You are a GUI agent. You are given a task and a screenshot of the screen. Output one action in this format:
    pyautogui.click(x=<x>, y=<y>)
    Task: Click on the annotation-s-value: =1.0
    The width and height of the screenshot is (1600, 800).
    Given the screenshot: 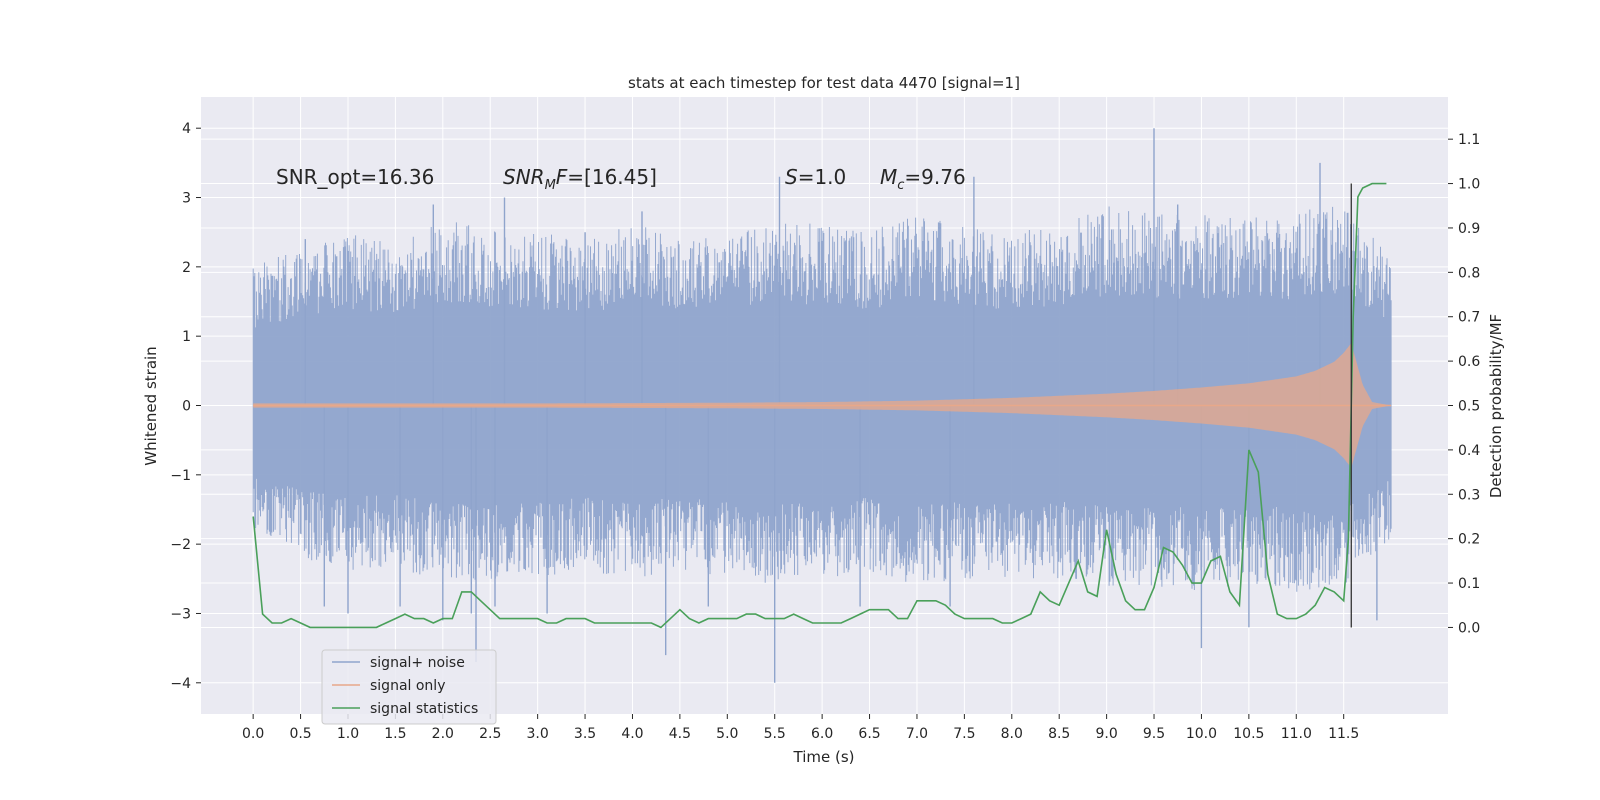 What is the action you would take?
    pyautogui.click(x=822, y=177)
    